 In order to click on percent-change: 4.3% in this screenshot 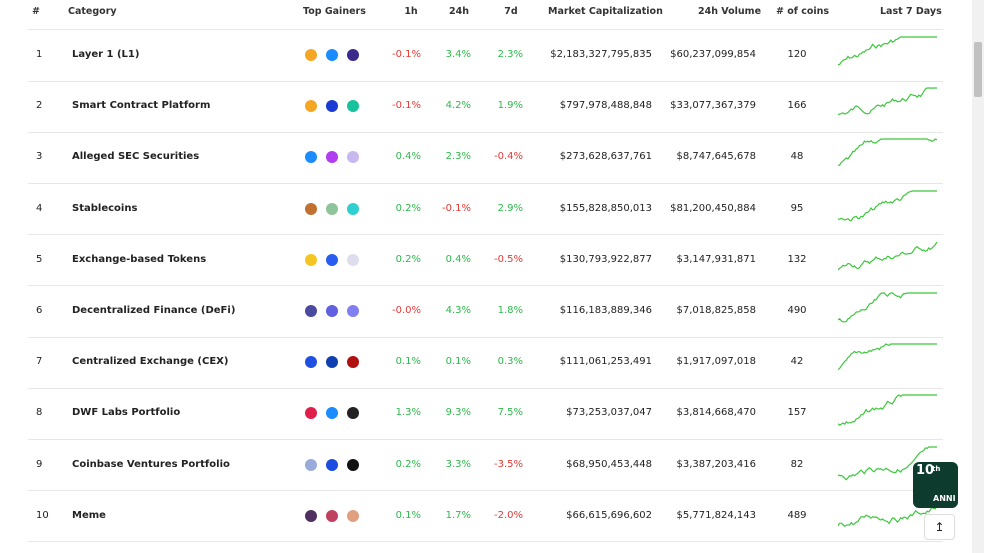, I will do `click(458, 310)`.